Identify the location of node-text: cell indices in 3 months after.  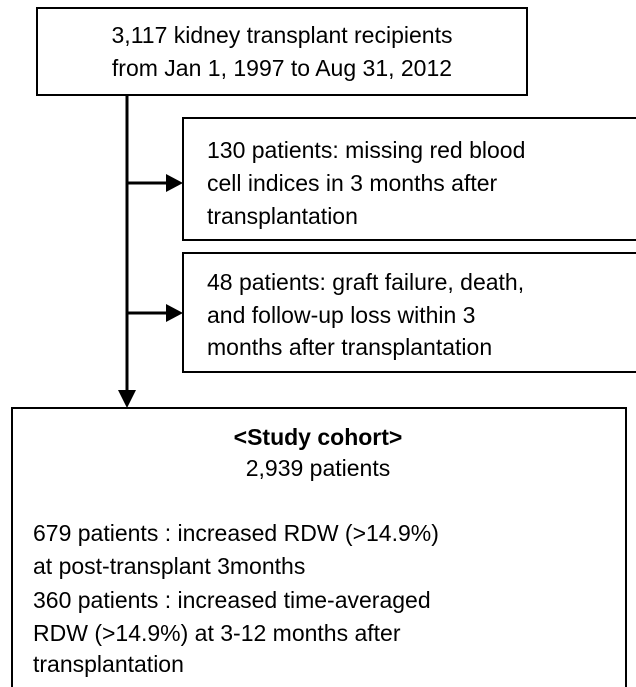
(352, 183).